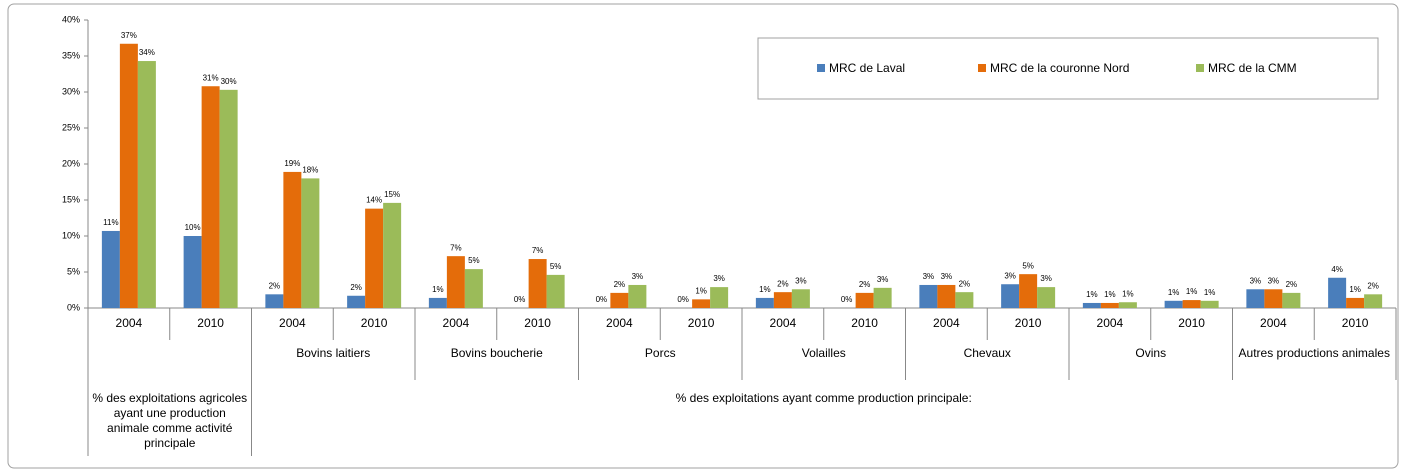 The image size is (1406, 474). I want to click on y-tick-label: 15%, so click(71, 199).